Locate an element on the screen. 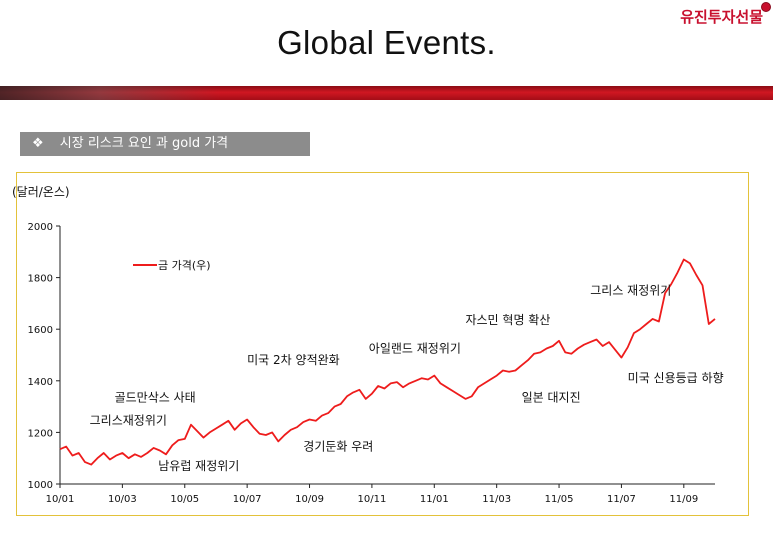 This screenshot has height=547, width=773. chart-annotation: 자스민 혁명 확산 is located at coordinates (507, 320).